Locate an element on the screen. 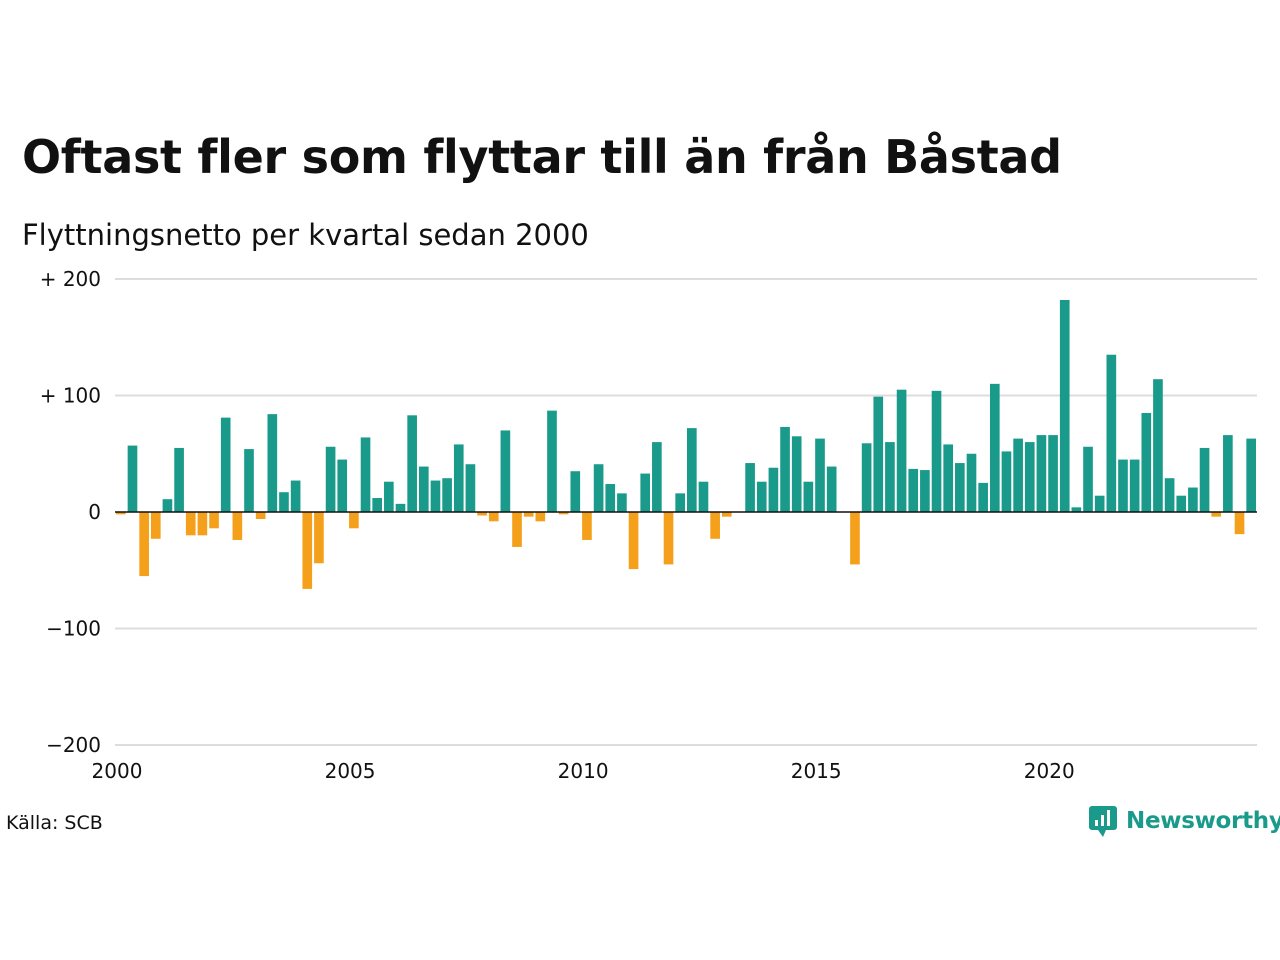  x-tick-label: 2020 is located at coordinates (1049, 771).